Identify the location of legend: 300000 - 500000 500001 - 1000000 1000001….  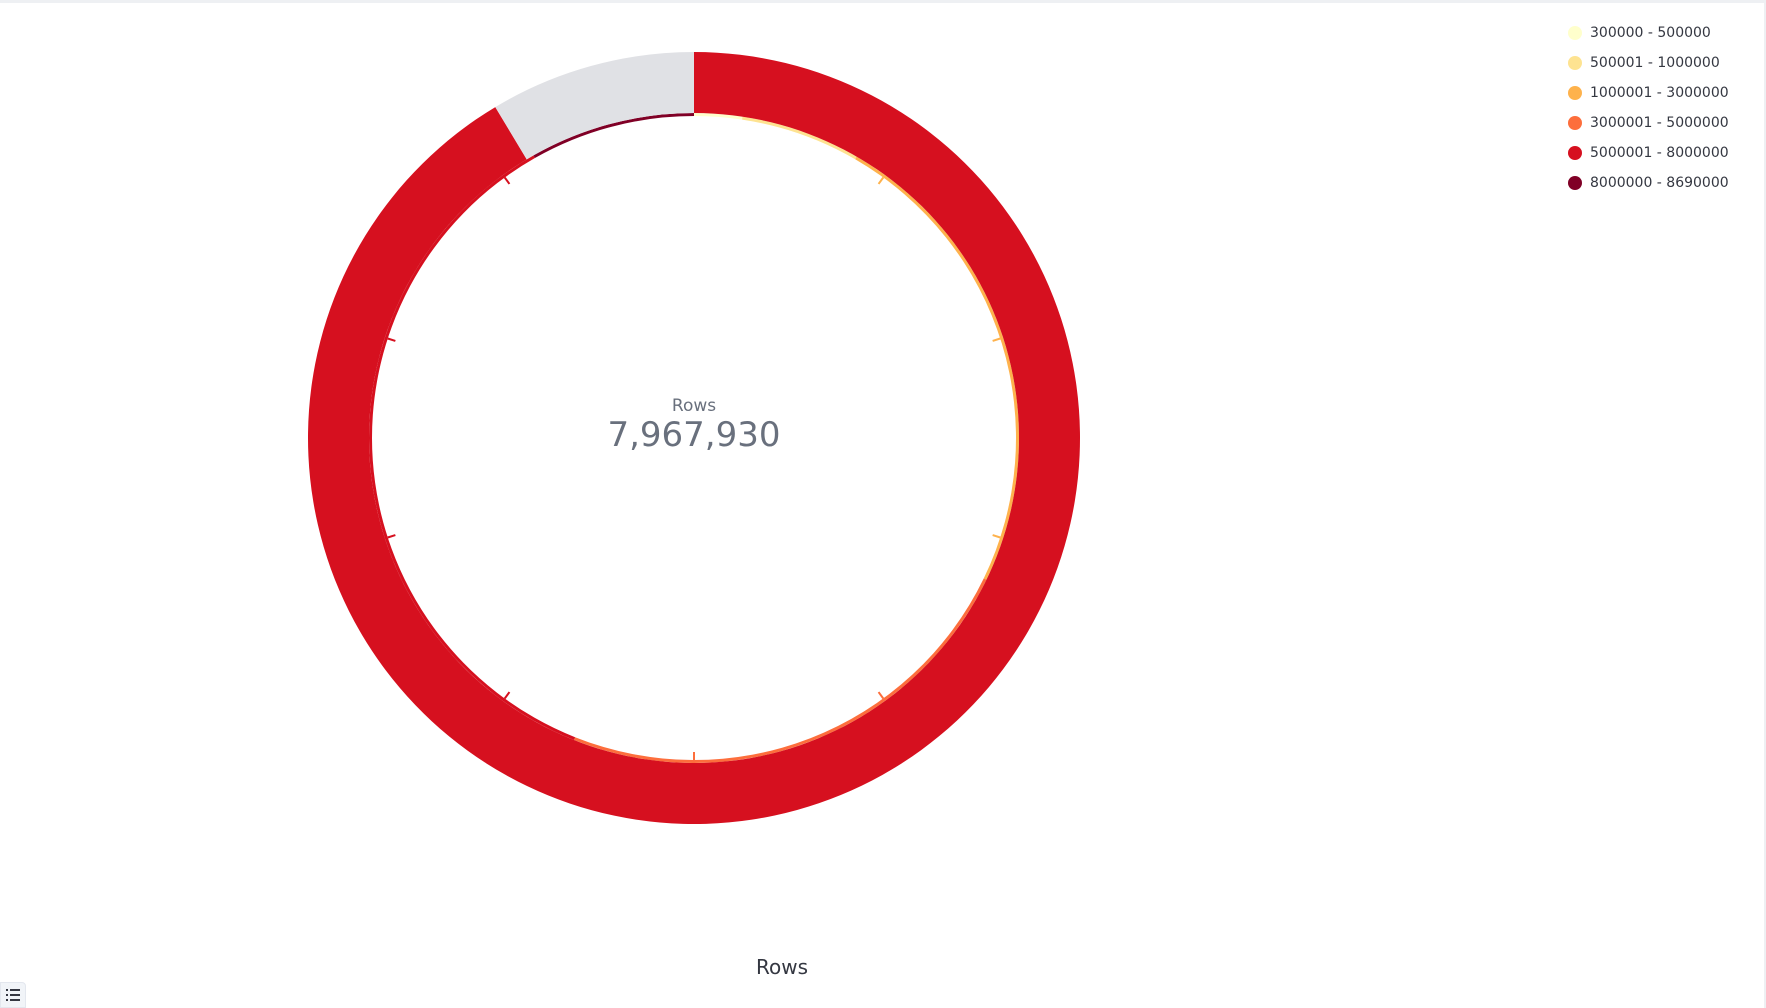
(1663, 108).